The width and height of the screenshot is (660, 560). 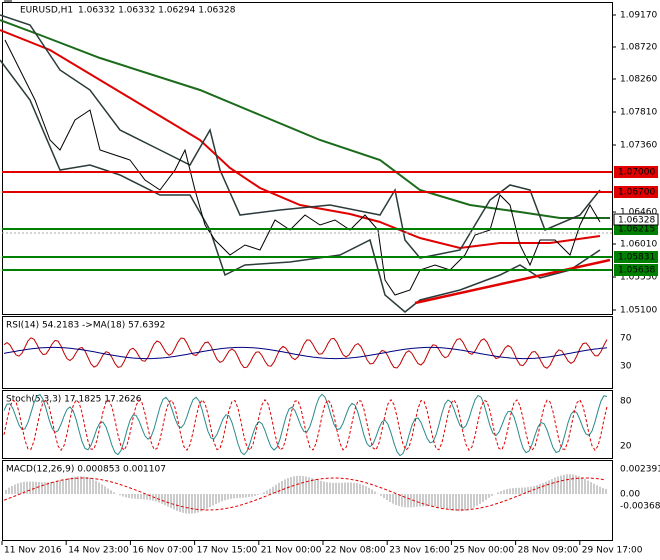 What do you see at coordinates (638, 278) in the screenshot?
I see `price-label: 1.05550` at bounding box center [638, 278].